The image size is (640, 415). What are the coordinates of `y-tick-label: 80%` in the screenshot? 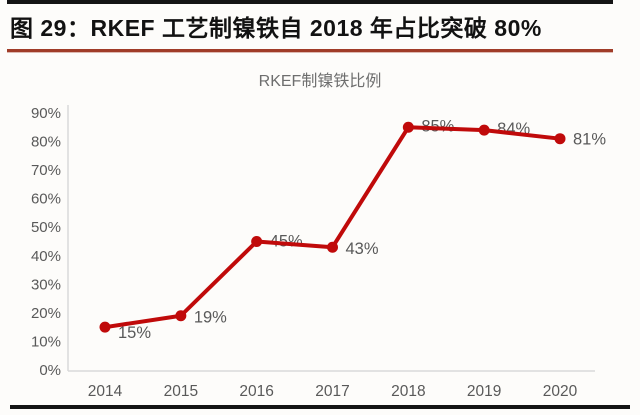 It's located at (46, 142).